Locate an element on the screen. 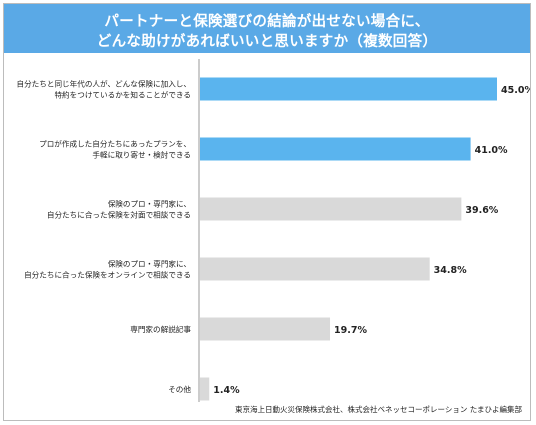  chart-title-line-2: どんな助けがあればいいと思いますか（複数回答） is located at coordinates (267, 42).